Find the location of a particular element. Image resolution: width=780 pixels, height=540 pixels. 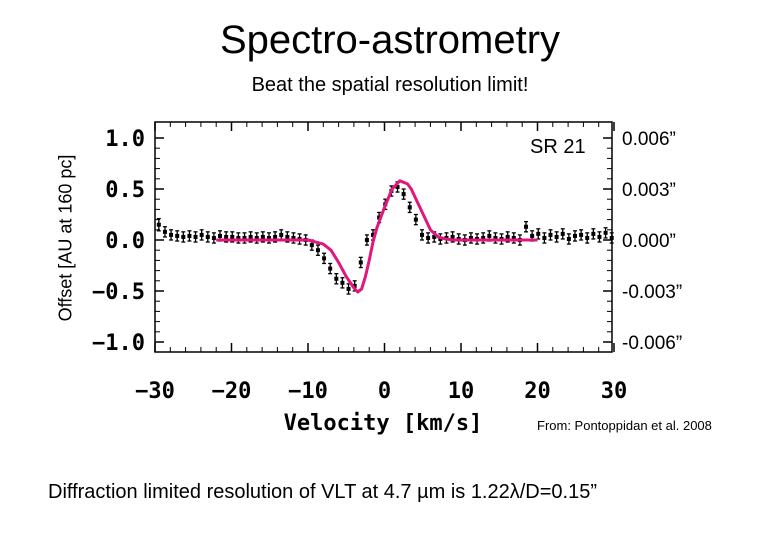

model-line is located at coordinates (377, 236).